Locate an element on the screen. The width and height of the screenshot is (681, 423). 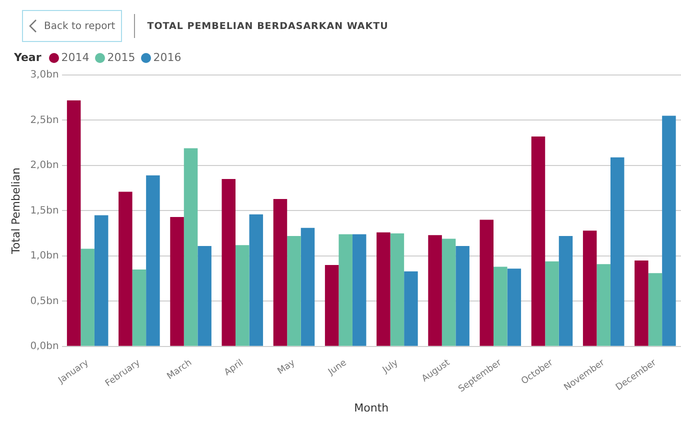
x-tick-label: July is located at coordinates (390, 367).